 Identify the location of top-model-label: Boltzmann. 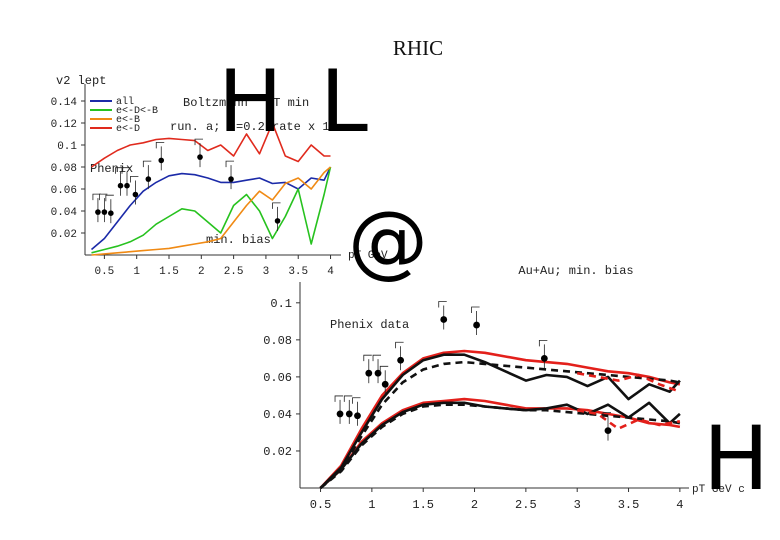
(215, 103).